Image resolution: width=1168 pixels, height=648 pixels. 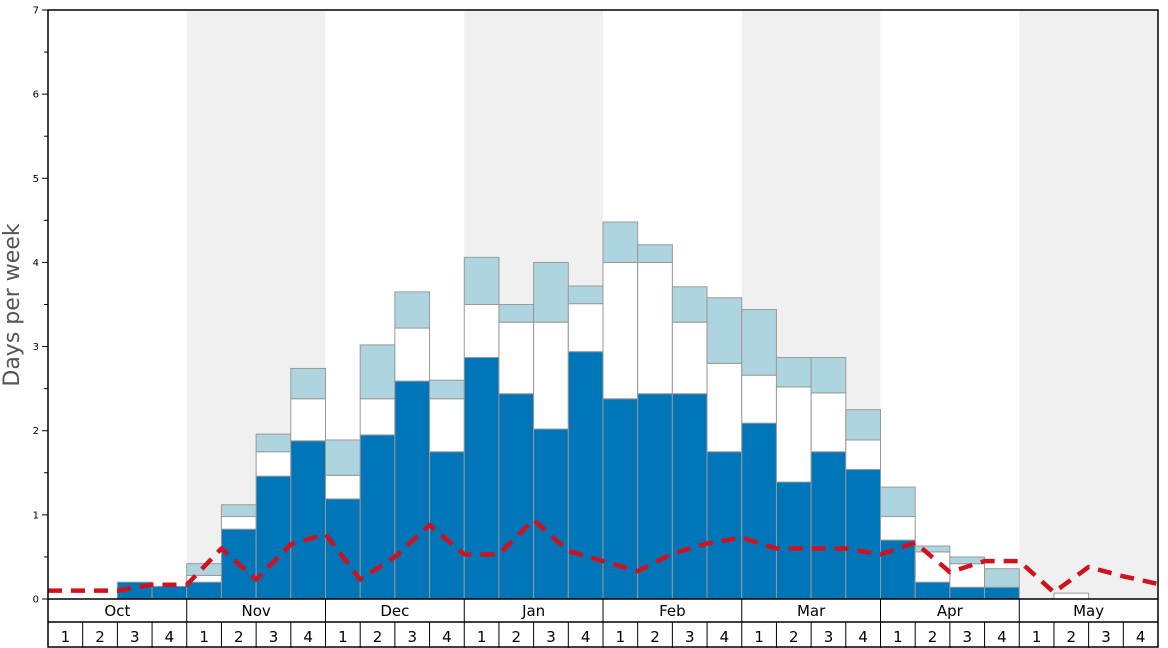 I want to click on y-tick-label: 6, so click(x=36, y=95).